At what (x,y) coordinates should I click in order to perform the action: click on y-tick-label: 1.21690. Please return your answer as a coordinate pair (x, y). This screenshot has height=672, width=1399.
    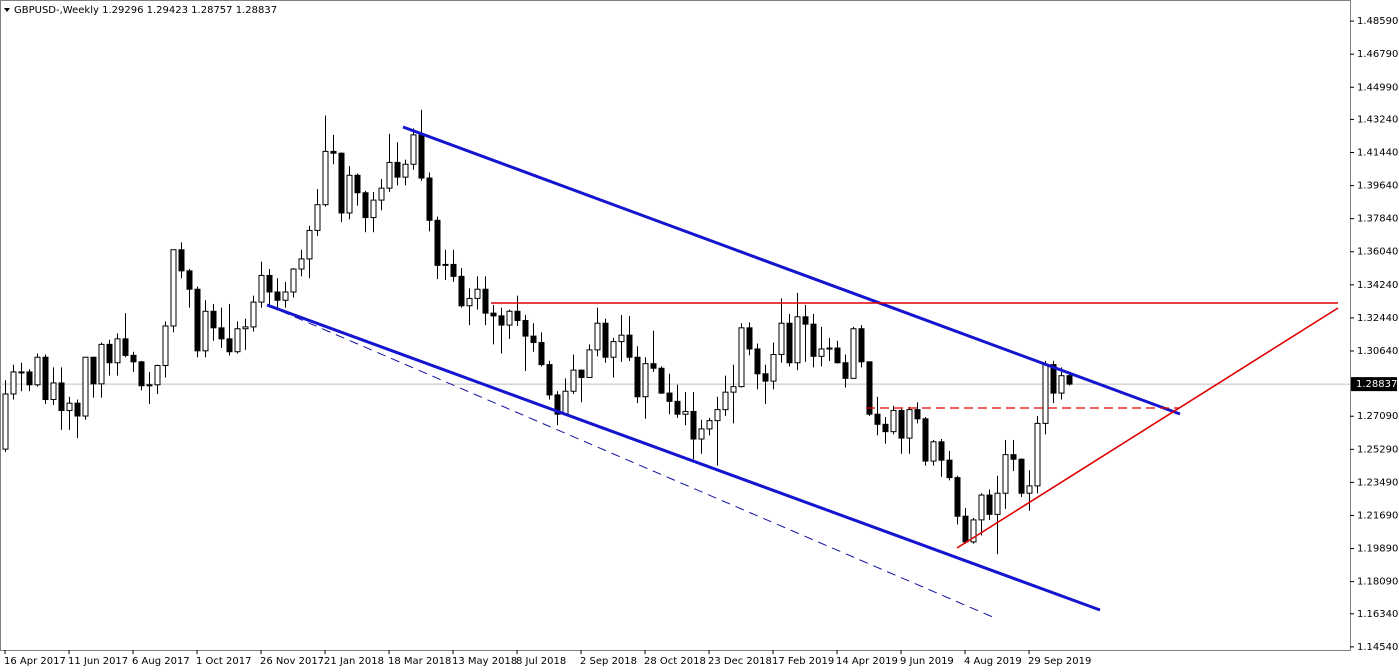
    Looking at the image, I should click on (1377, 515).